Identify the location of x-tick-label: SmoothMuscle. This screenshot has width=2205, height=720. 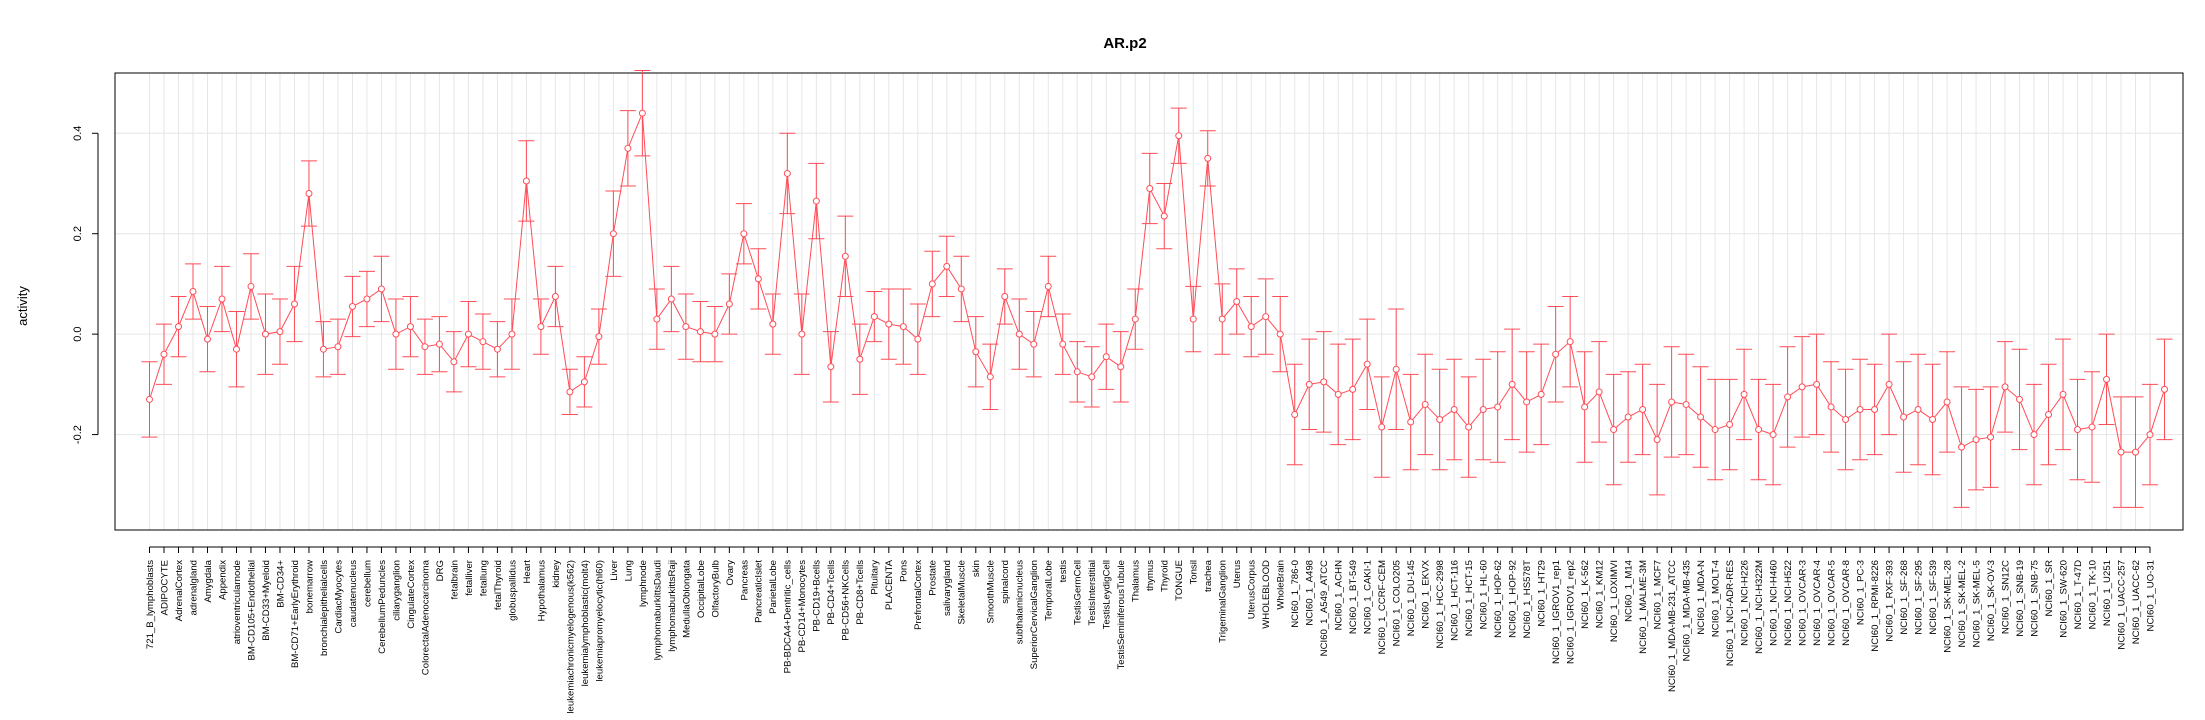
(991, 591).